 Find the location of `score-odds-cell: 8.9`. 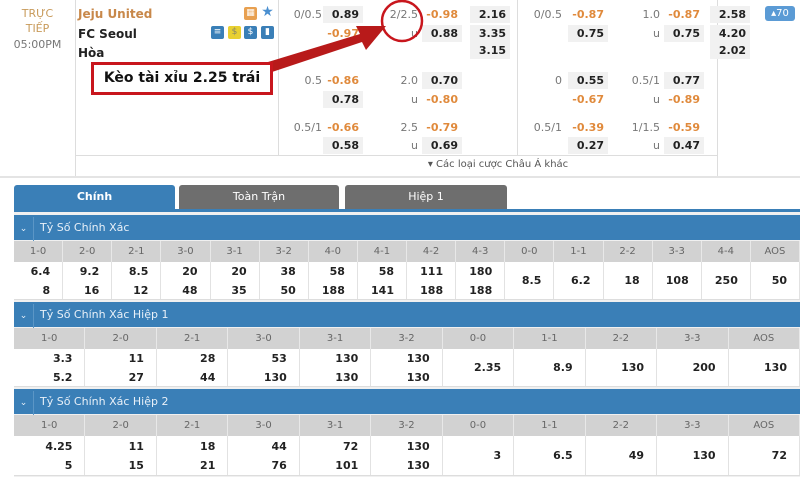

score-odds-cell: 8.9 is located at coordinates (550, 367).